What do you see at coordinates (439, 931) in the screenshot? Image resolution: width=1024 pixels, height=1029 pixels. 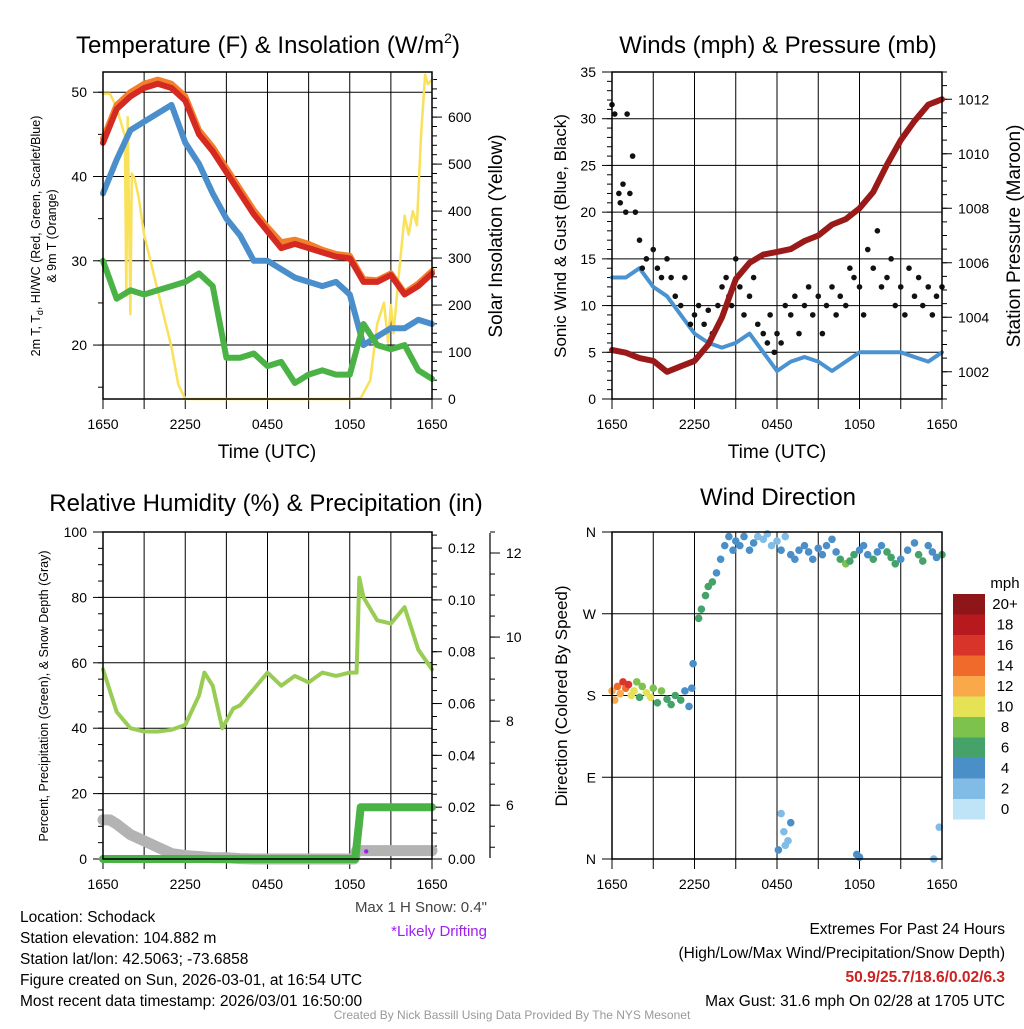 I see `likely-drifting-label: *Likely Drifting` at bounding box center [439, 931].